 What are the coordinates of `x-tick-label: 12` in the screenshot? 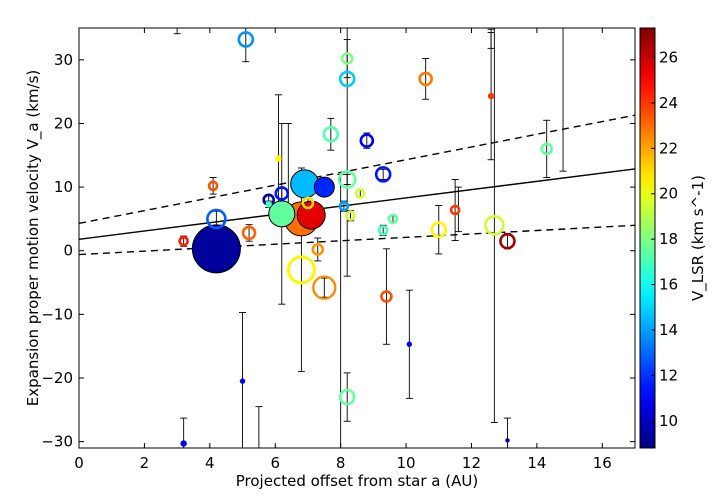 It's located at (471, 463).